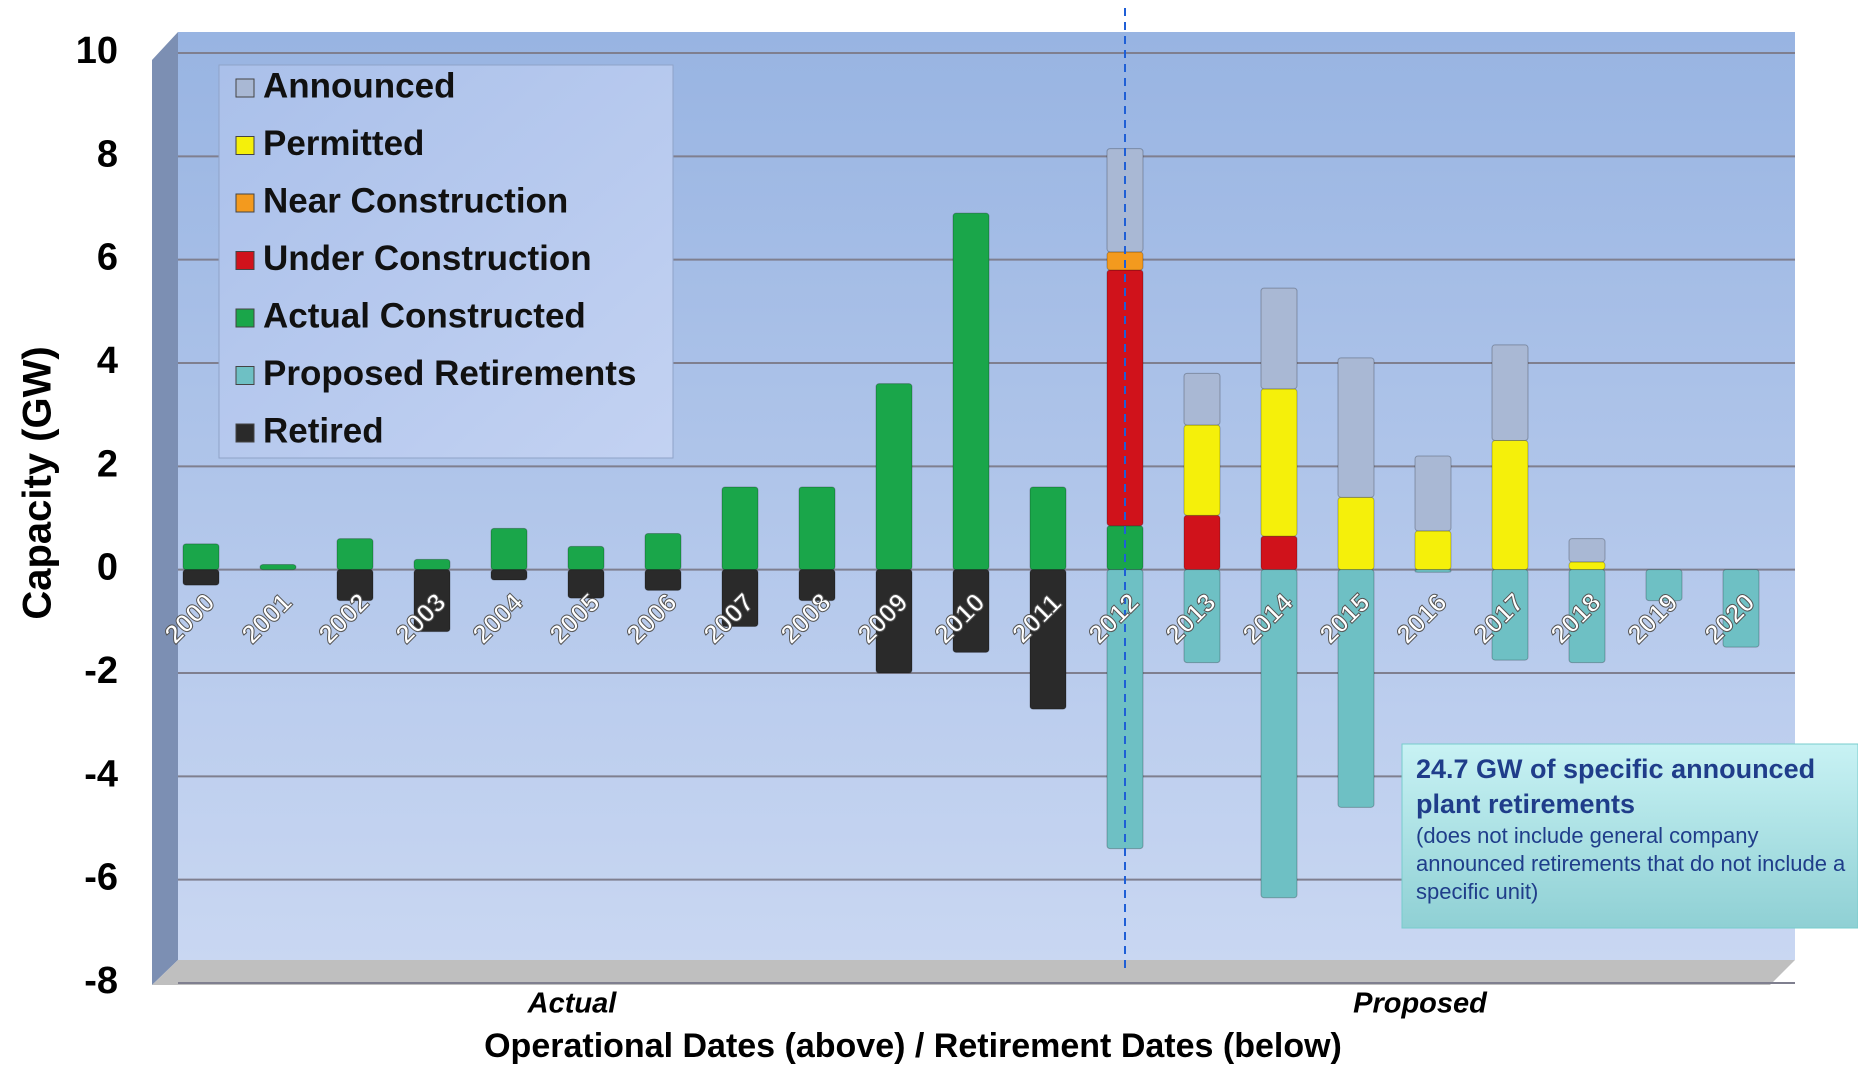 The height and width of the screenshot is (1073, 1858). Describe the element at coordinates (107, 568) in the screenshot. I see `y-tick-label: 0` at that location.